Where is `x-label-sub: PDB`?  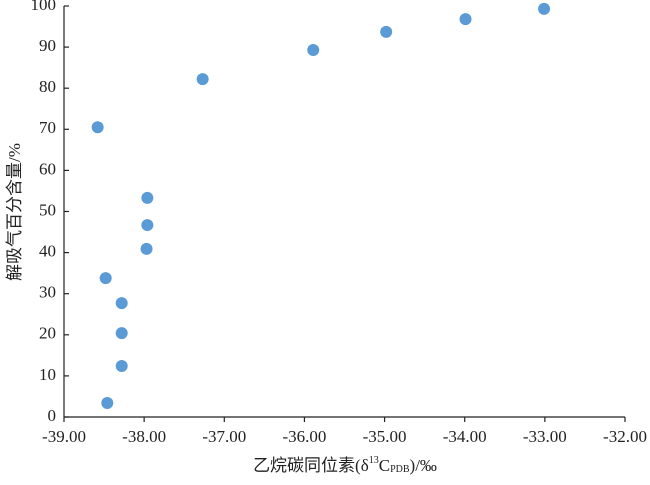 x-label-sub: PDB is located at coordinates (400, 469).